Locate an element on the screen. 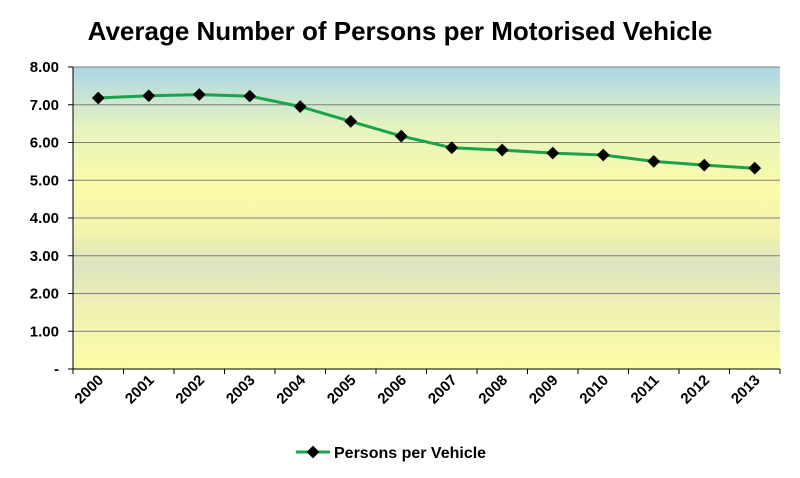 The height and width of the screenshot is (478, 800). y-tick-label: - is located at coordinates (56, 369).